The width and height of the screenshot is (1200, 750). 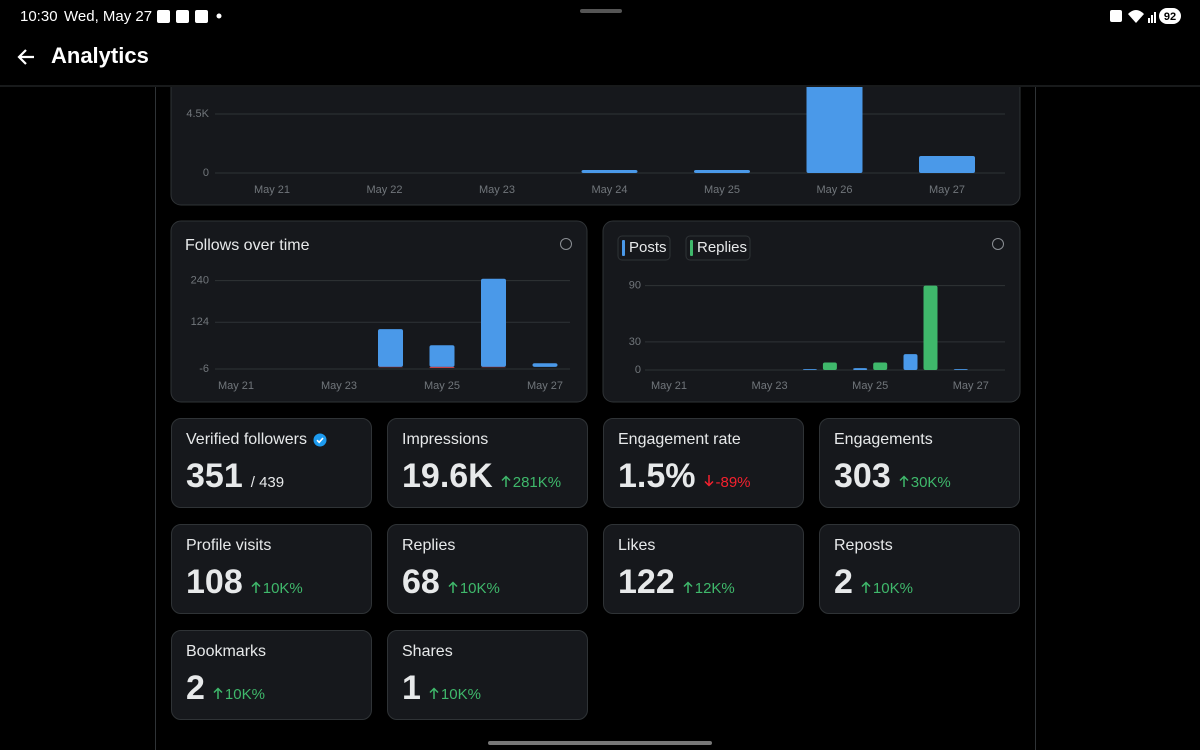 What do you see at coordinates (892, 476) in the screenshot?
I see `metric-row: 303 30K%` at bounding box center [892, 476].